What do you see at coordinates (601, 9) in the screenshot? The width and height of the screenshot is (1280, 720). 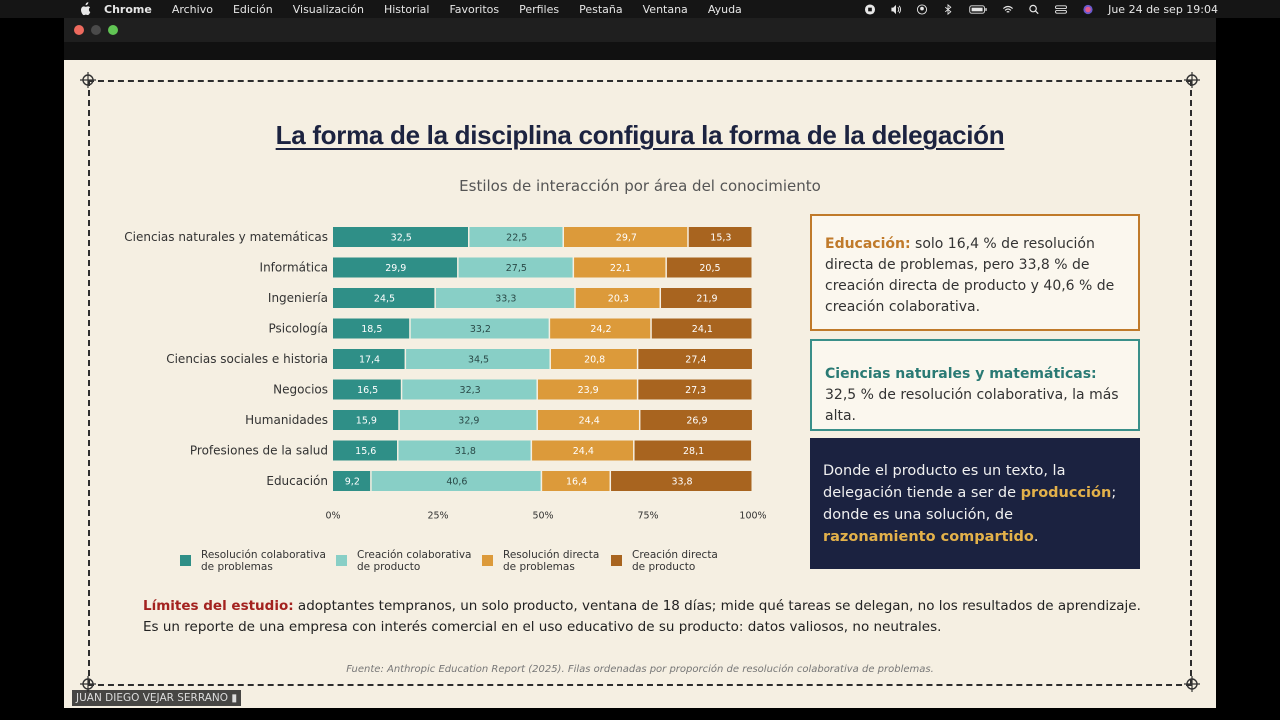 I see `menu-pestana: Pestaña` at bounding box center [601, 9].